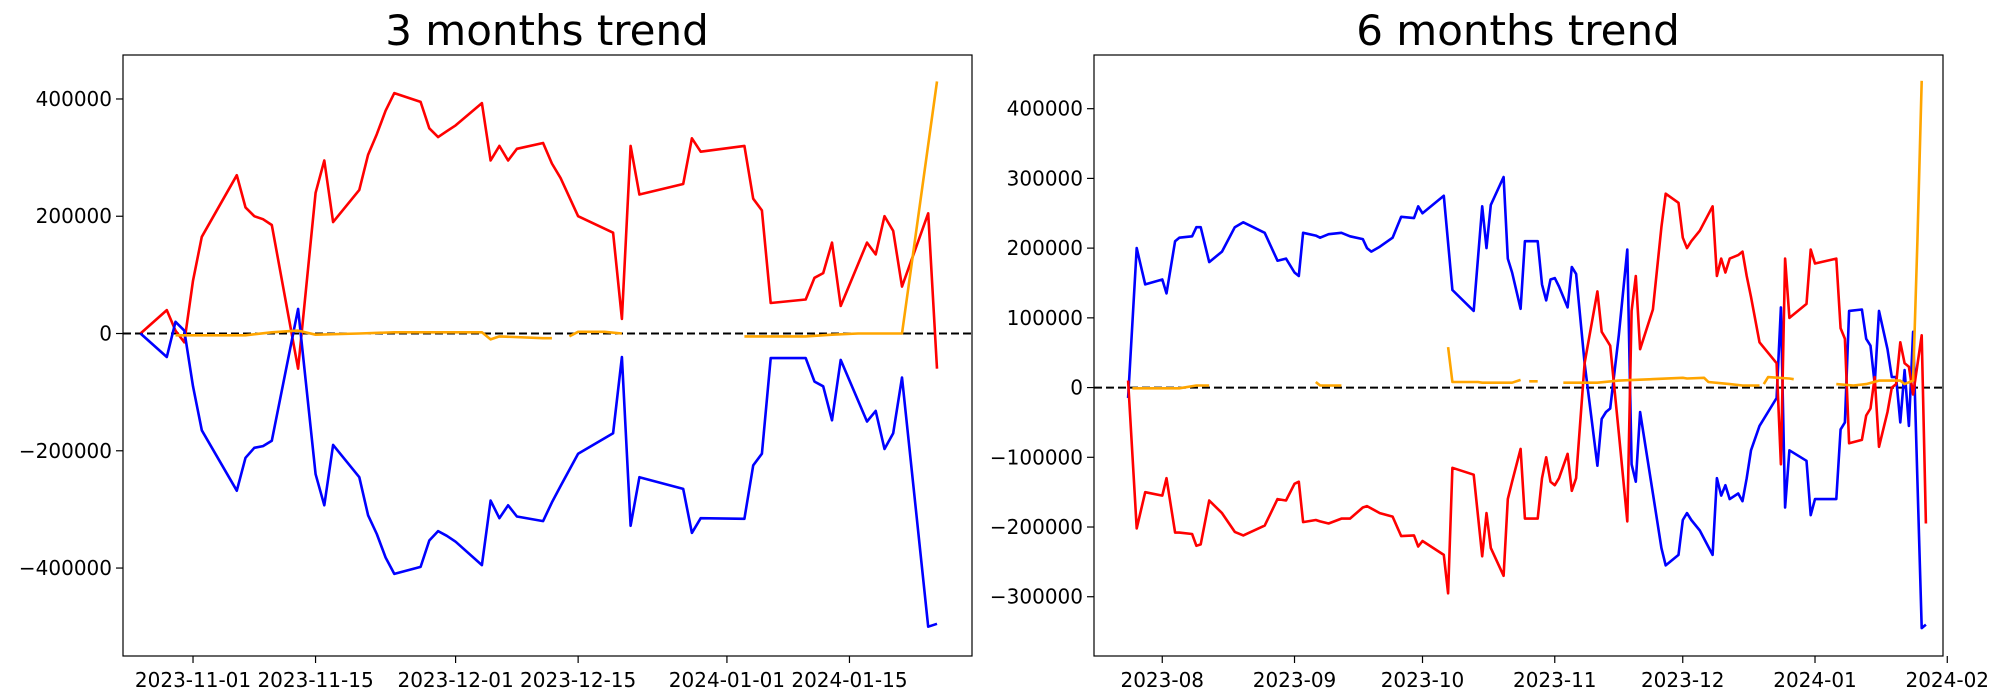 The width and height of the screenshot is (2000, 700). What do you see at coordinates (1162, 680) in the screenshot?
I see `x-tick-label: 2023-08` at bounding box center [1162, 680].